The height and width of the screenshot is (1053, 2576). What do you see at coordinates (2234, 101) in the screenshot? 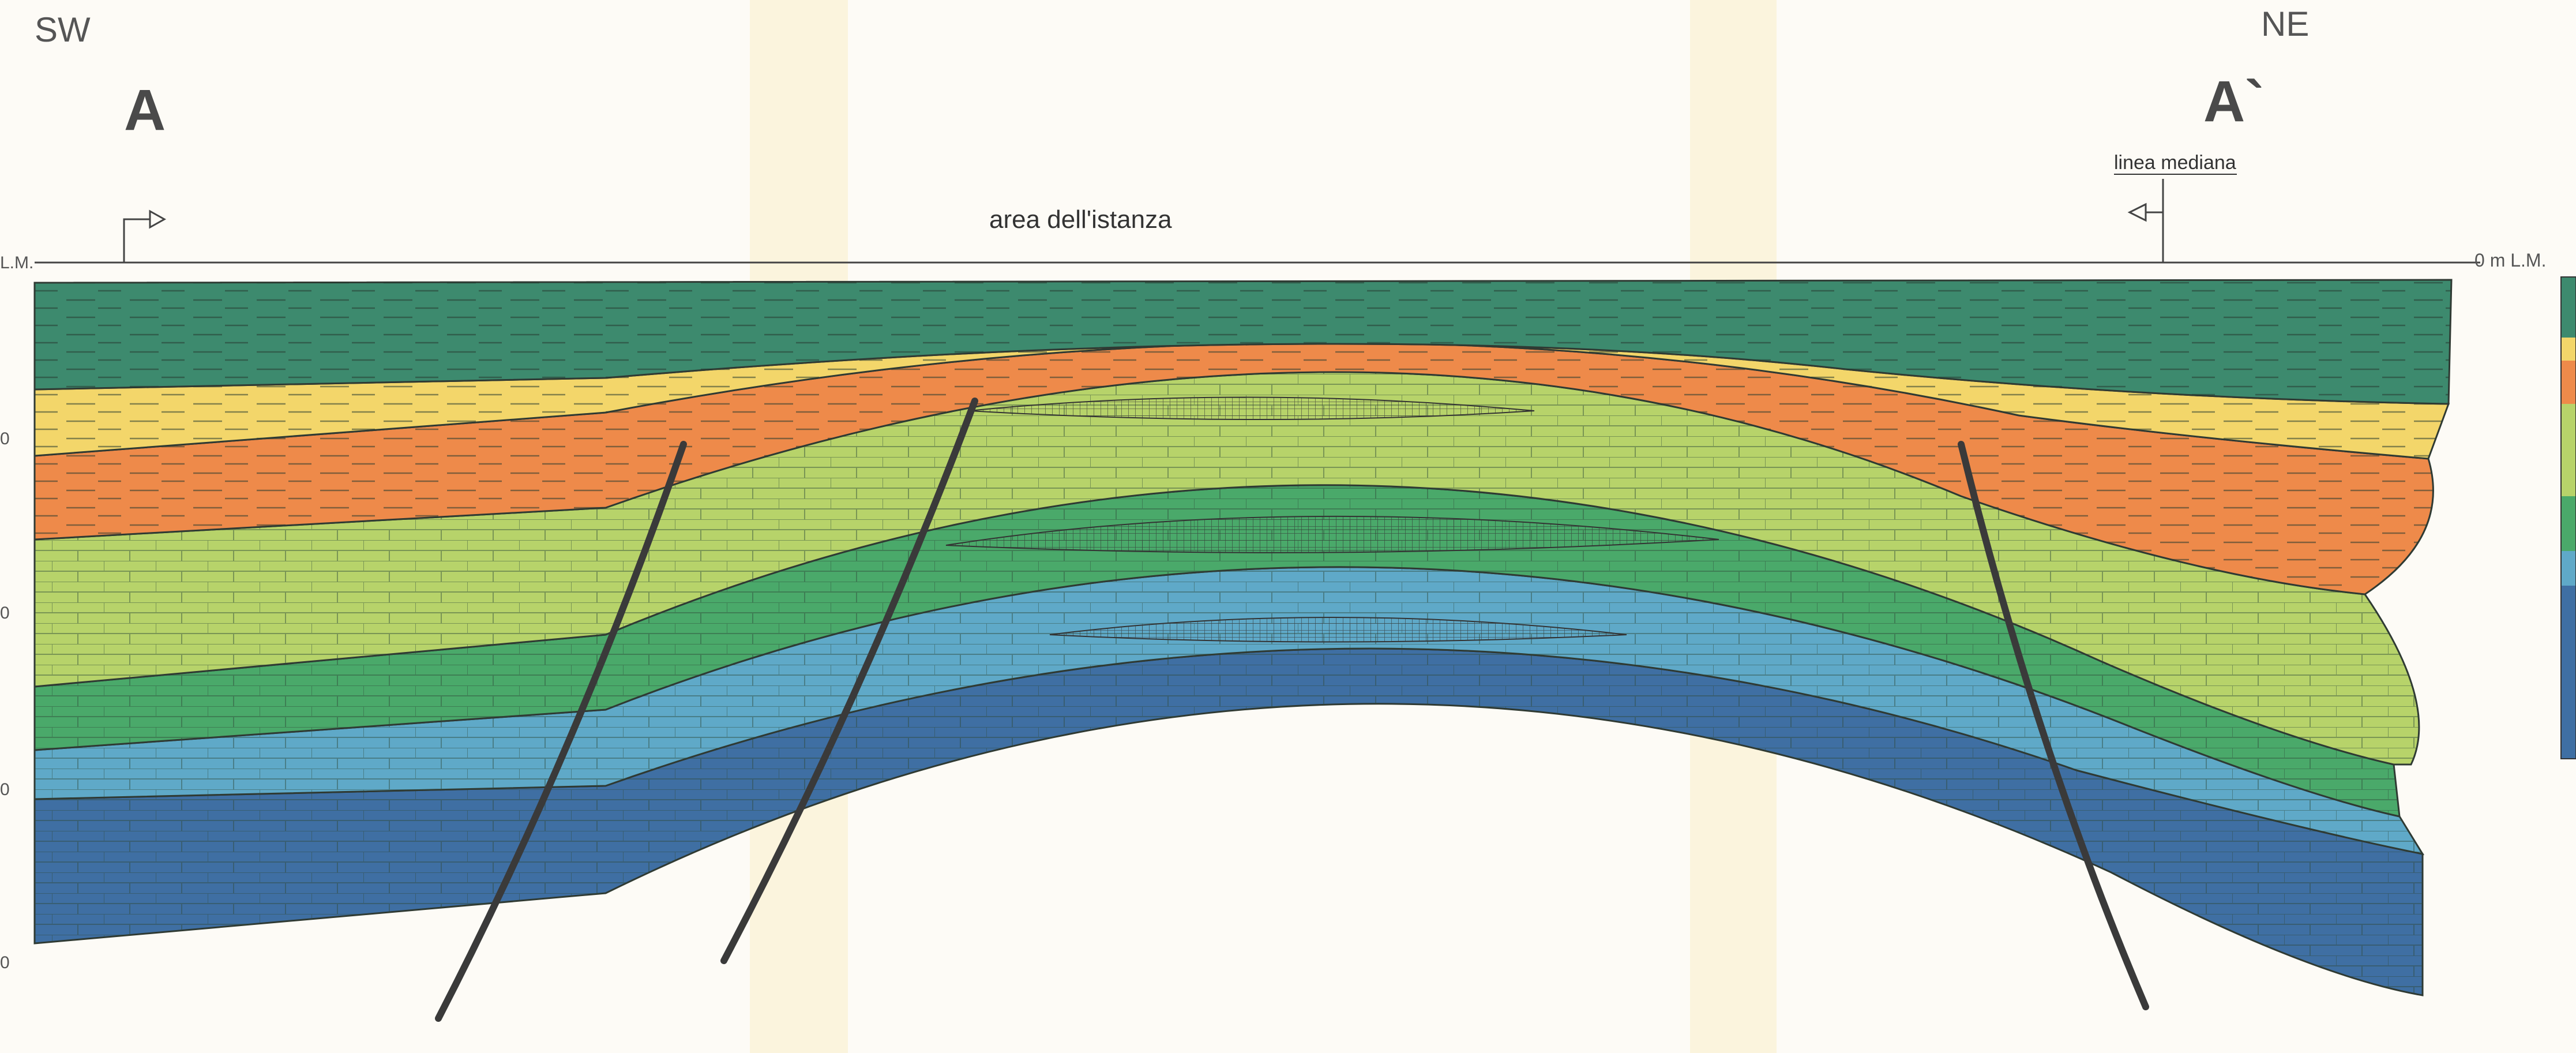
I see `section-end-a-prime-label: A`` at bounding box center [2234, 101].